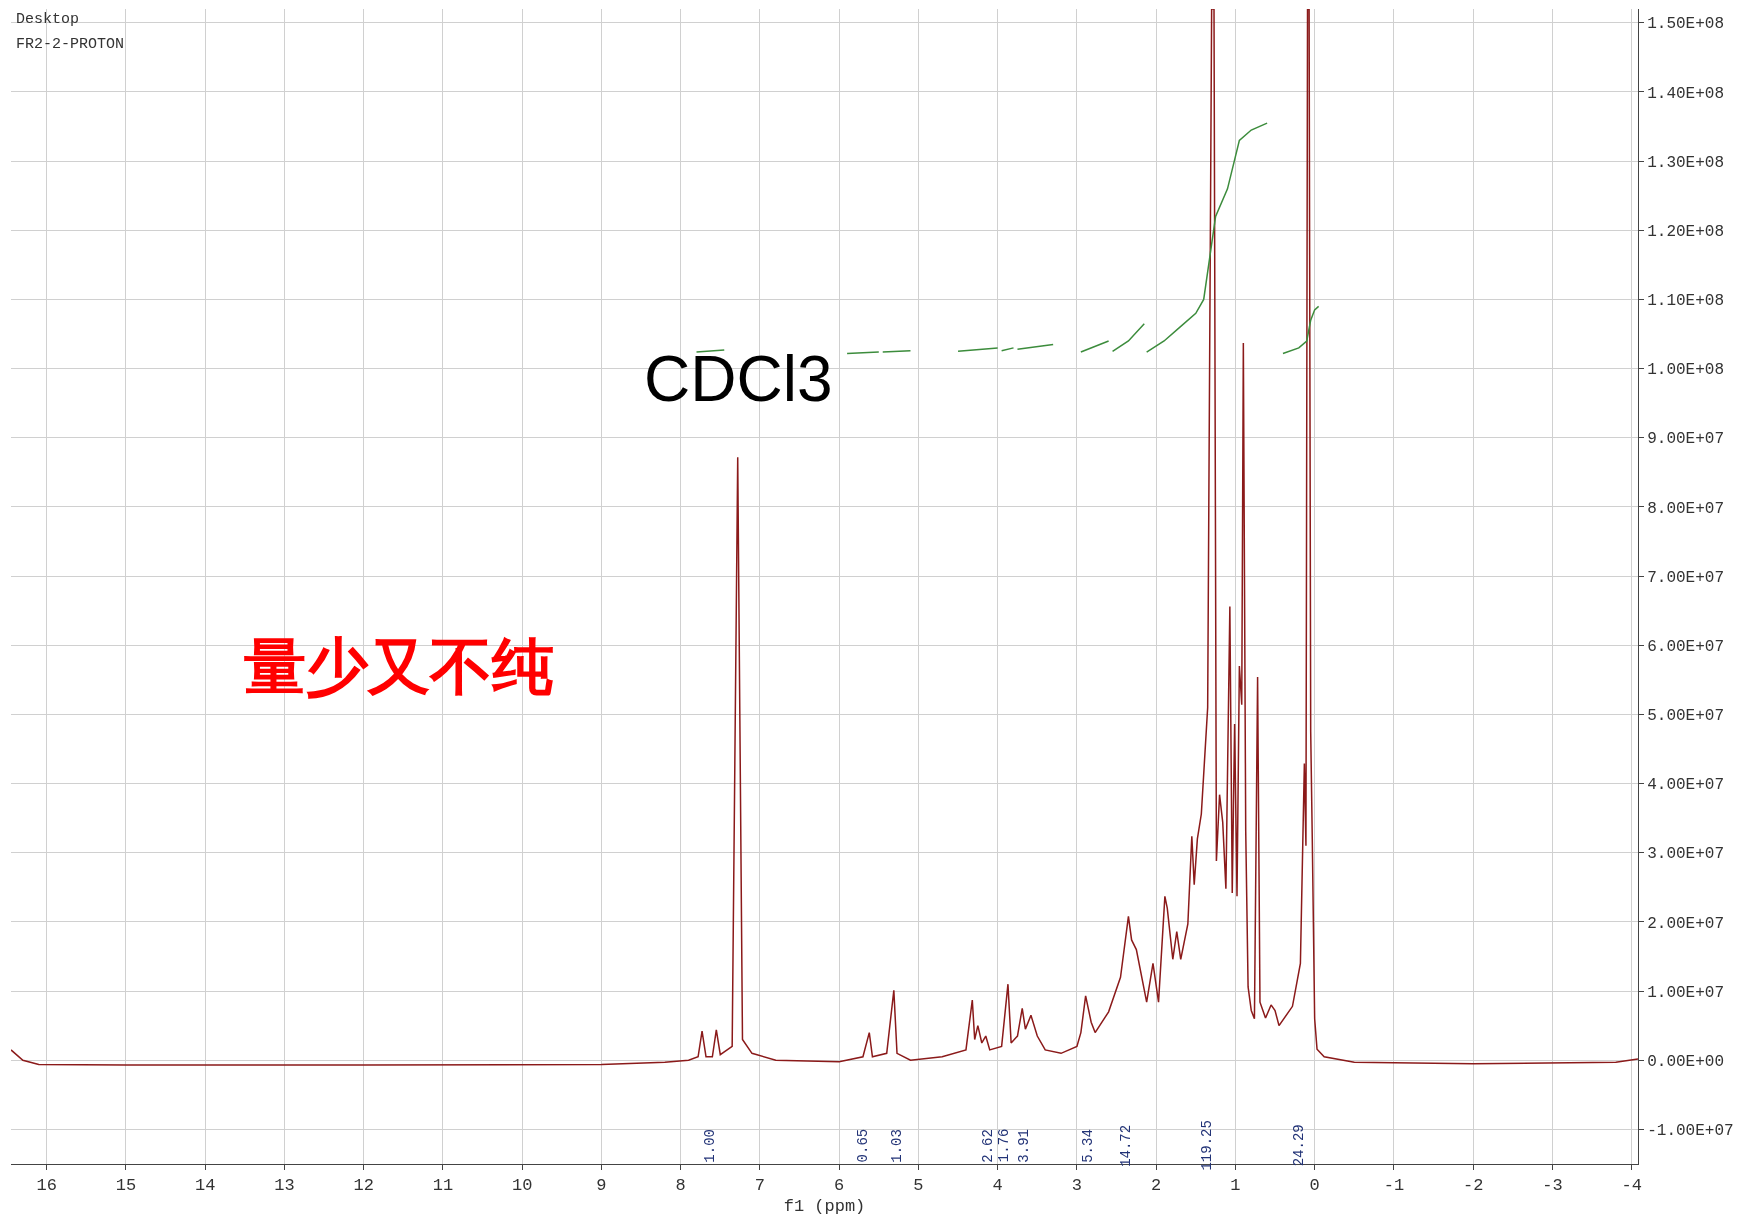 The width and height of the screenshot is (1754, 1230). I want to click on annotation: 量少又不纯, so click(399, 666).